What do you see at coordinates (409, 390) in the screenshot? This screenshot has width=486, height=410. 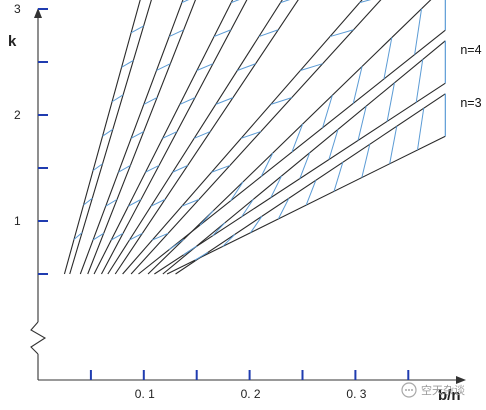 I see `chat-bubble-icon` at bounding box center [409, 390].